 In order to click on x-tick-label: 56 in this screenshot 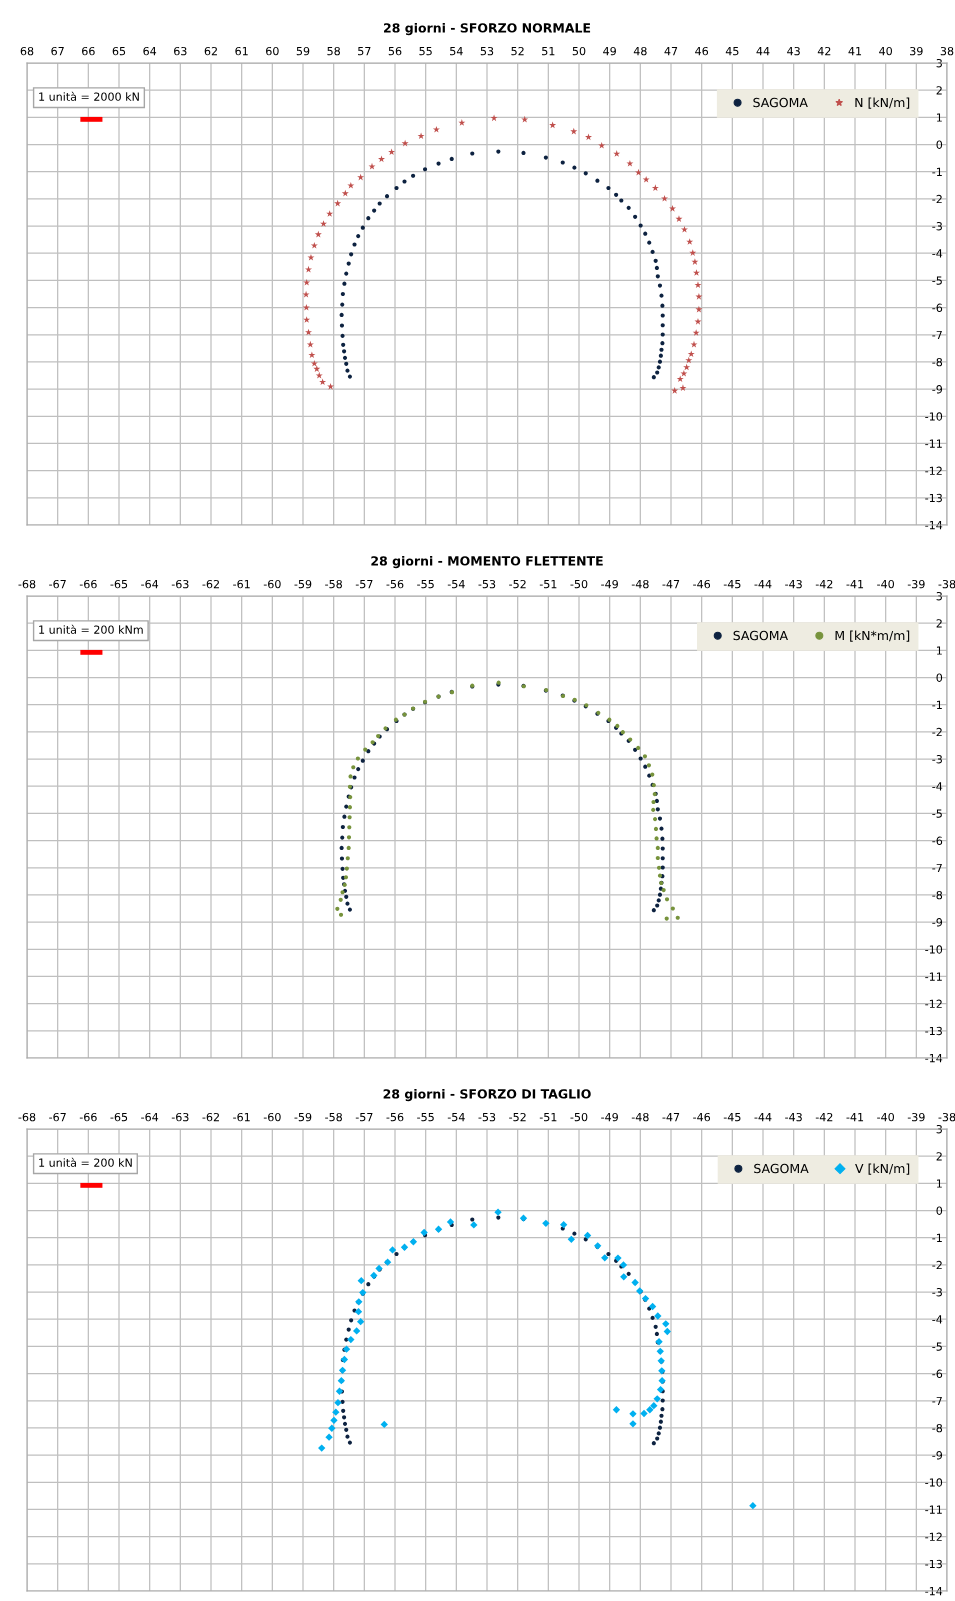, I will do `click(395, 51)`.